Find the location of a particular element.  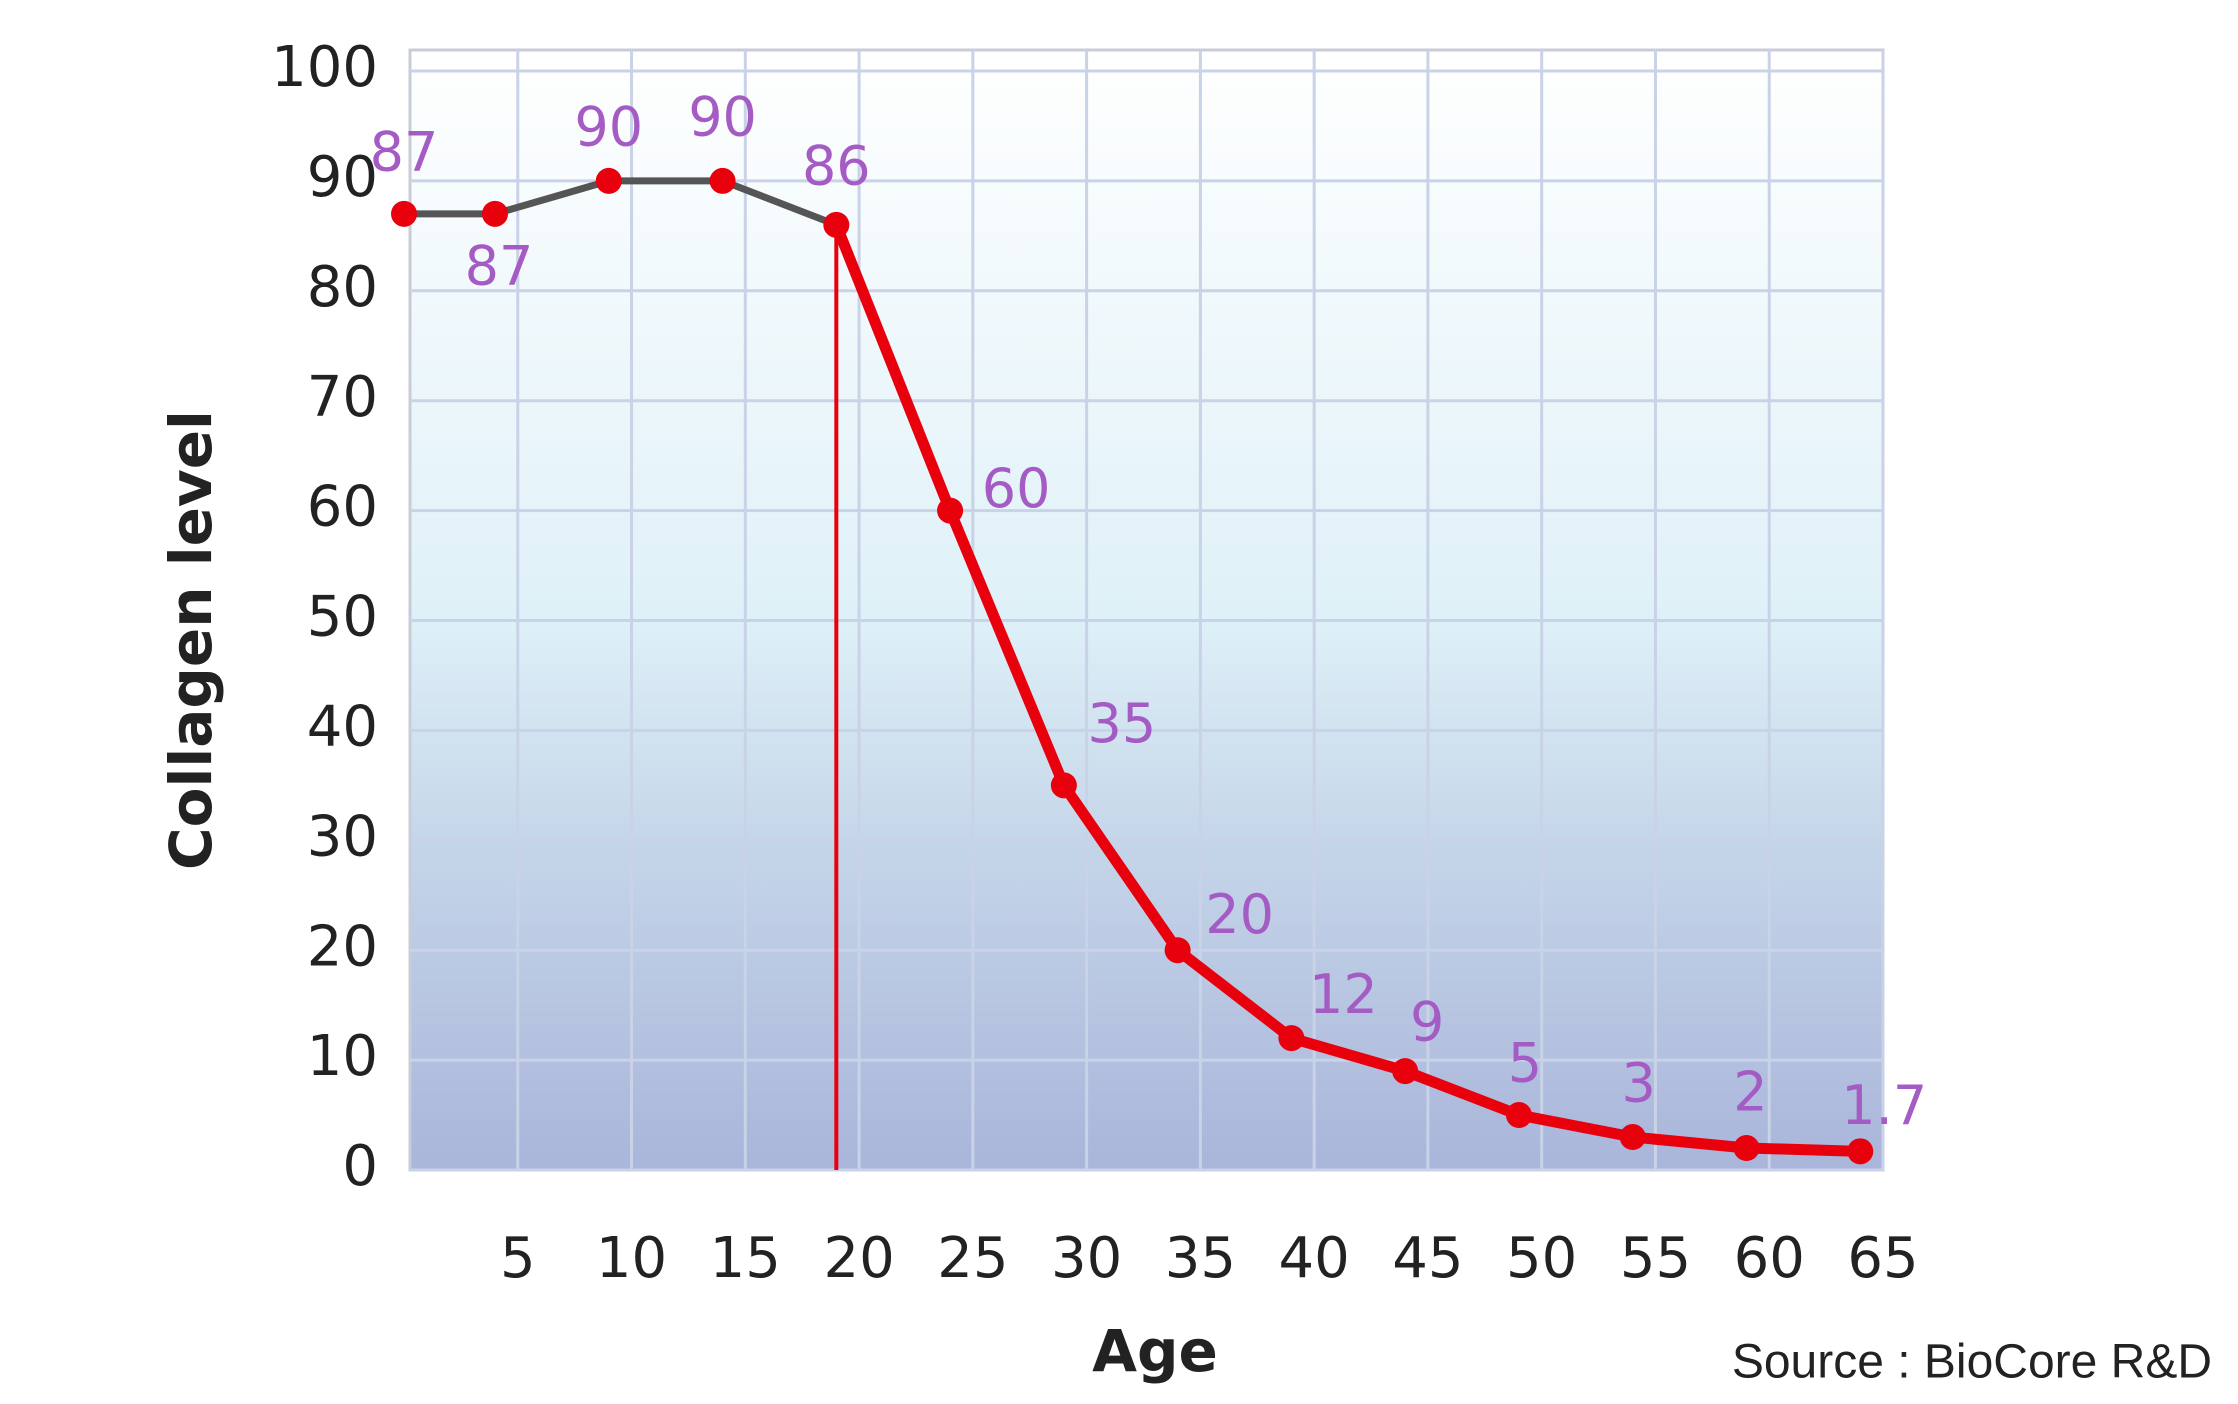

x-tick-label: 5 is located at coordinates (518, 1258).